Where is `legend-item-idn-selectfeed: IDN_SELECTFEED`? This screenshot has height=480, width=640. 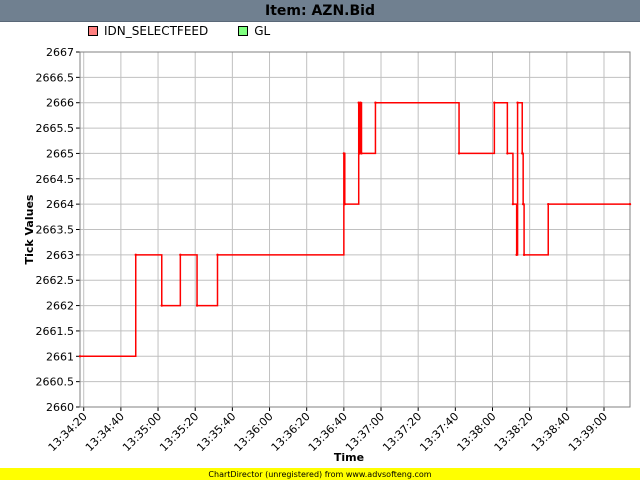 legend-item-idn-selectfeed: IDN_SELECTFEED is located at coordinates (148, 31).